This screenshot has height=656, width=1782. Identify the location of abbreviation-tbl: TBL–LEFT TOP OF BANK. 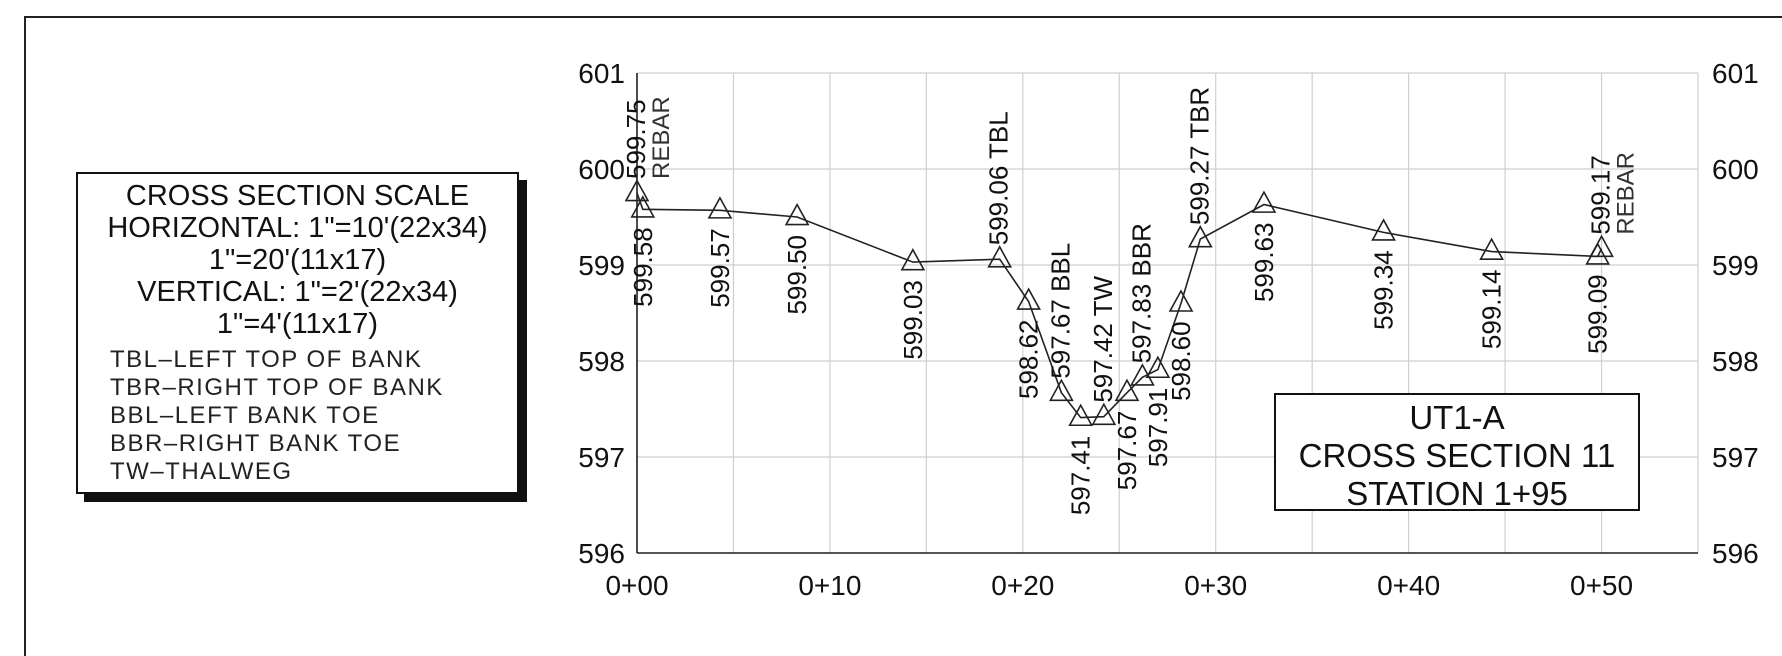
(266, 359).